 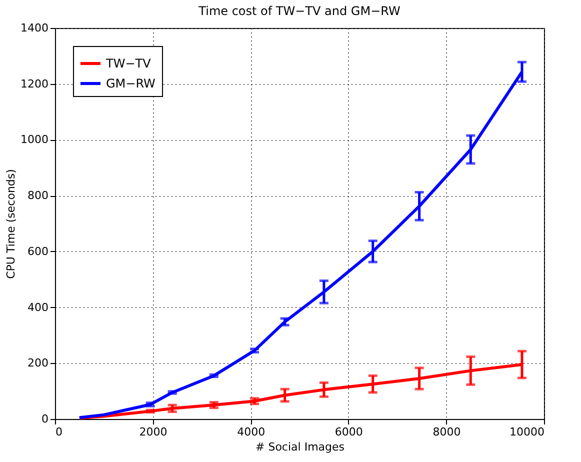 I want to click on x-tick-label: 2000, so click(x=153, y=432).